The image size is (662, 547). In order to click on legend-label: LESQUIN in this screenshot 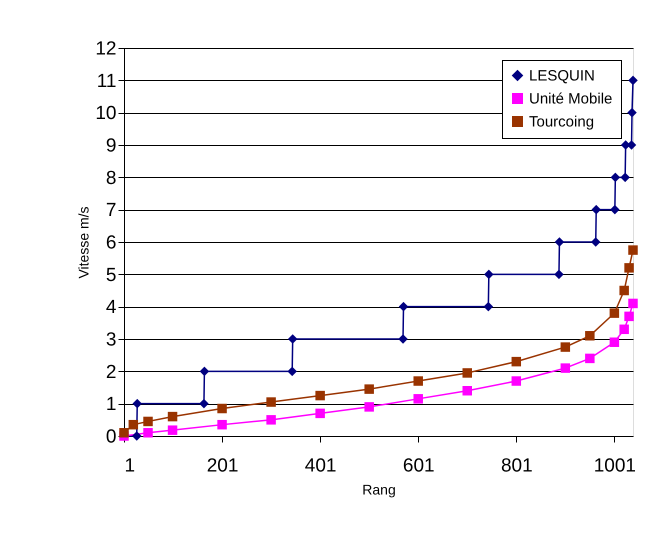, I will do `click(562, 76)`.